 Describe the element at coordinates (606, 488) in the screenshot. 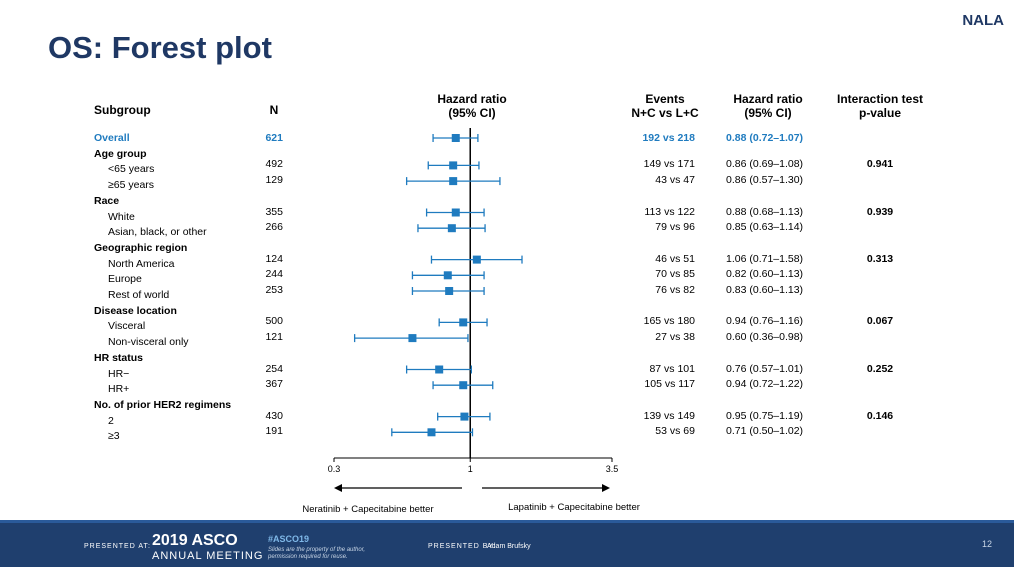

I see `right-arrow-head` at that location.